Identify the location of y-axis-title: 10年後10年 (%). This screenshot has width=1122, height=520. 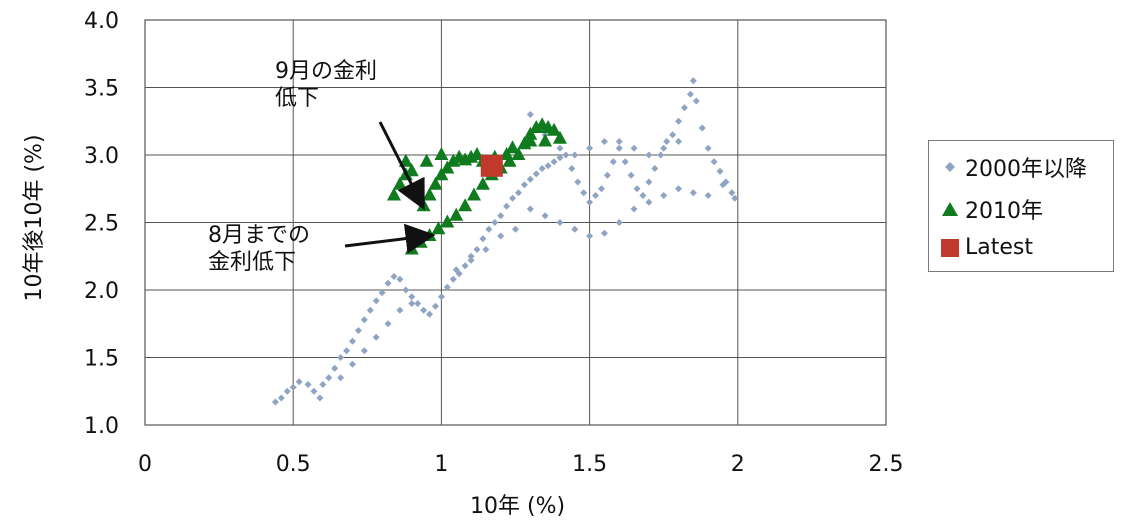
(32, 218).